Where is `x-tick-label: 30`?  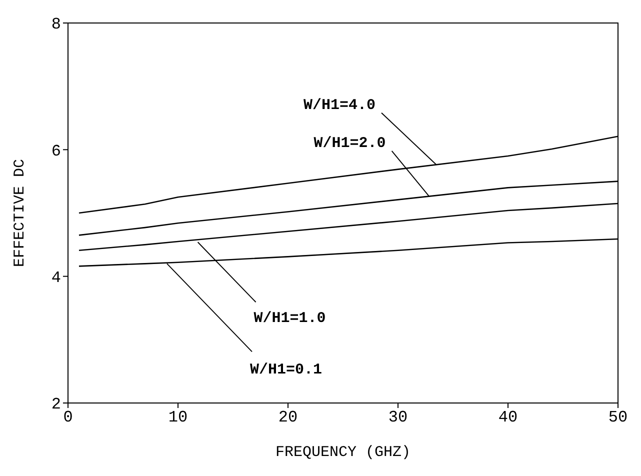 x-tick-label: 30 is located at coordinates (398, 417).